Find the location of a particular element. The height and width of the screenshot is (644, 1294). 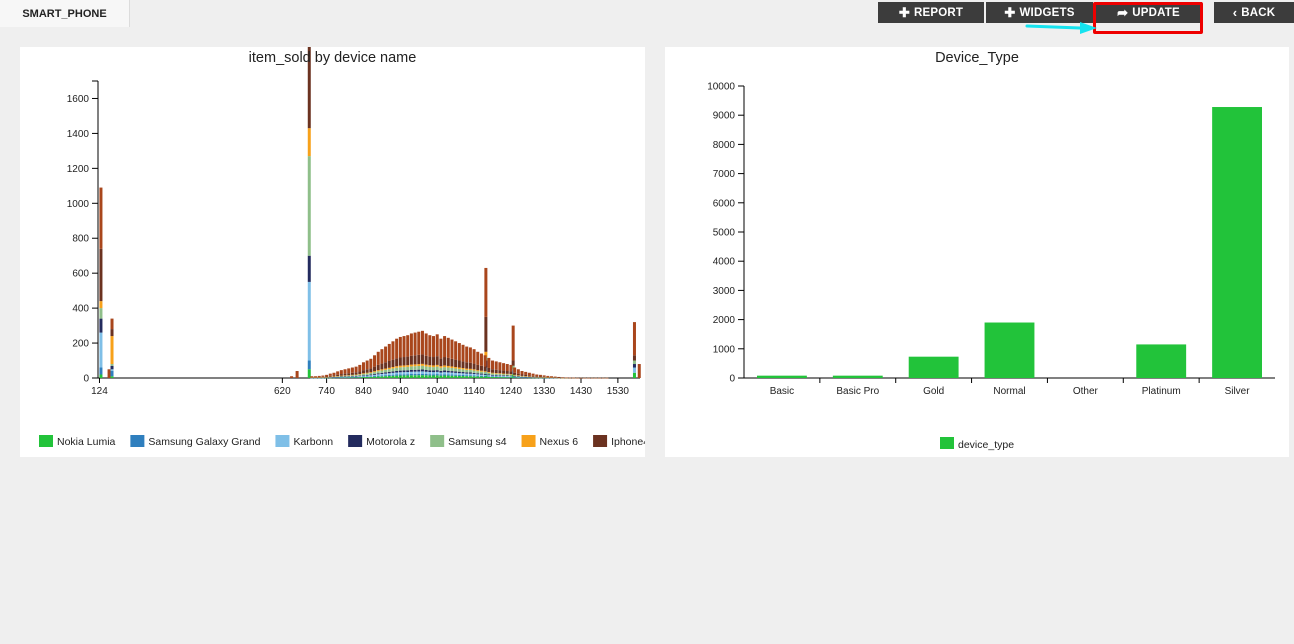

report-button: ✚ REPORT is located at coordinates (931, 12).